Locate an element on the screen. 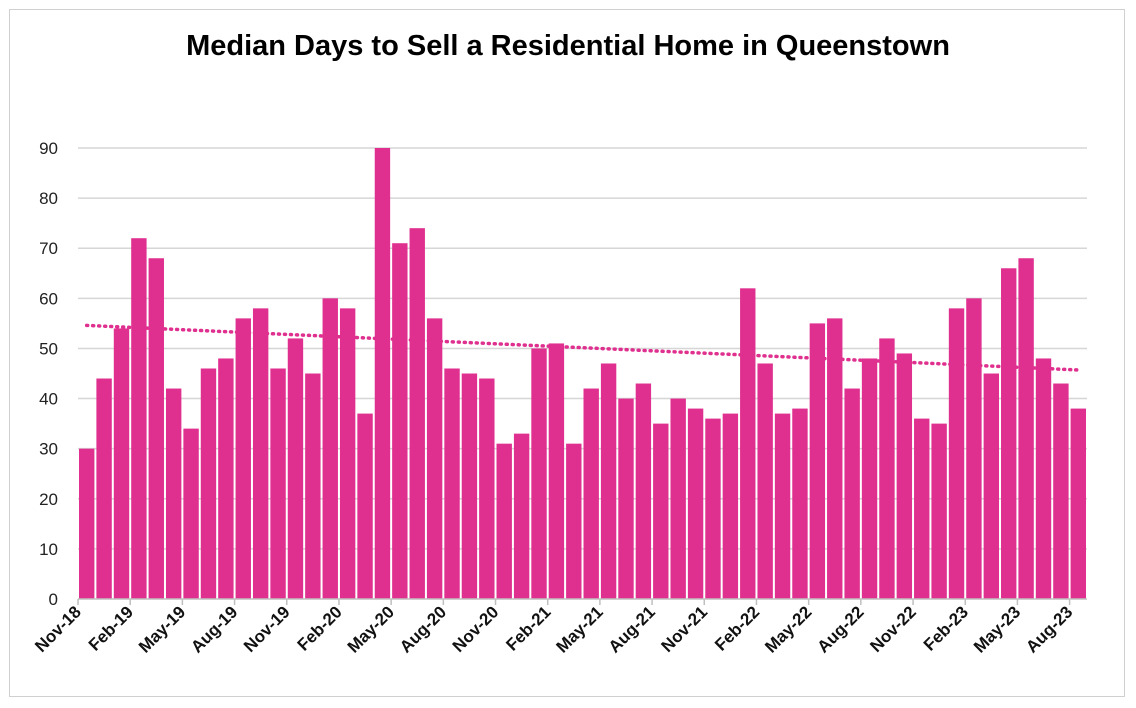 The image size is (1136, 708). x-tick-label: Feb-22 is located at coordinates (737, 628).